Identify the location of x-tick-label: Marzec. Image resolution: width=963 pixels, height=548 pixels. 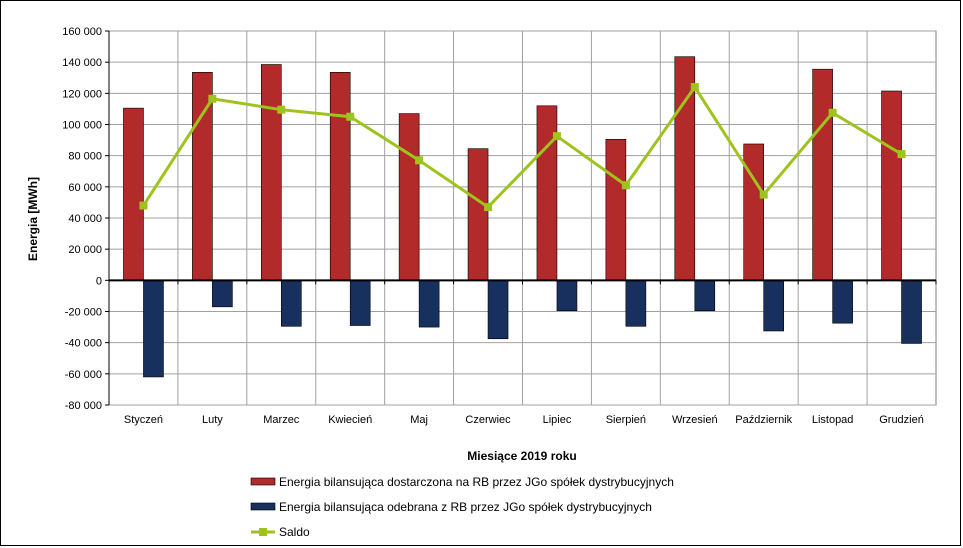
(281, 420).